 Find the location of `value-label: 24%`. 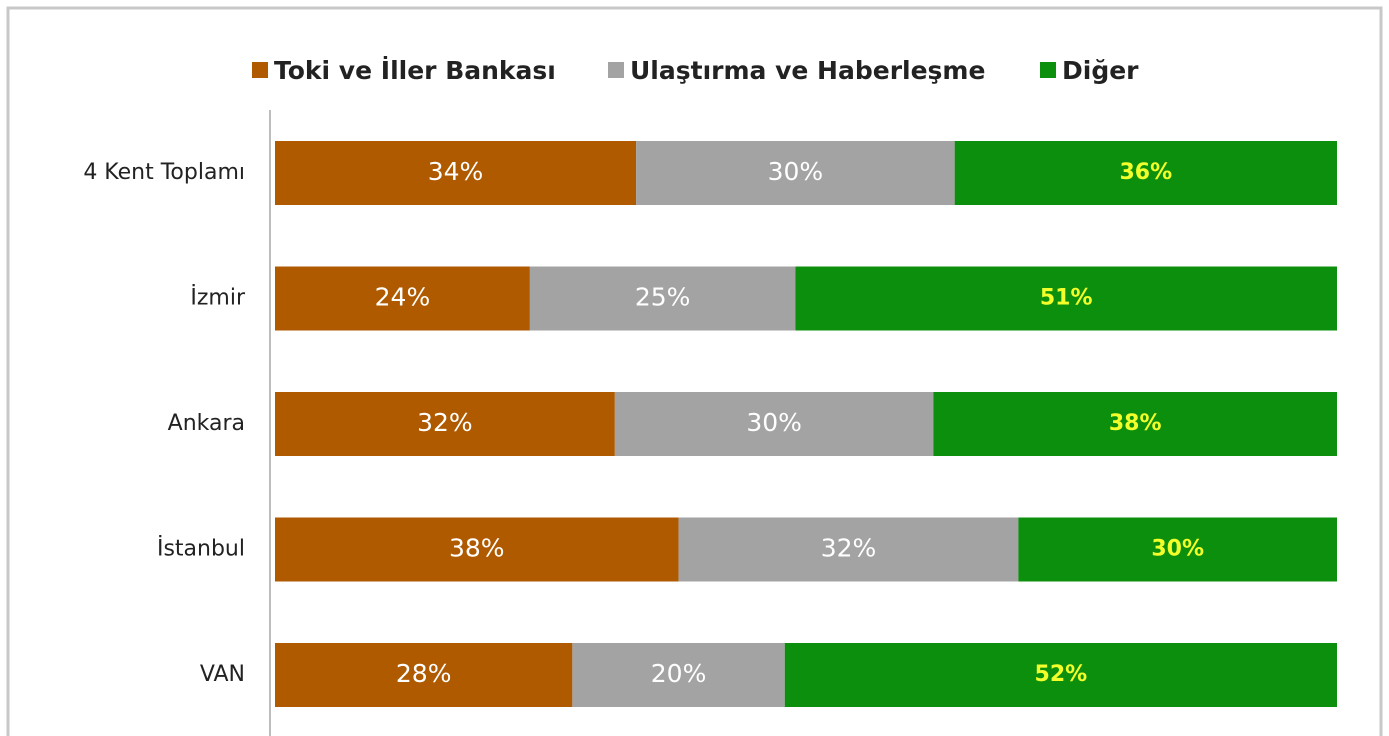

value-label: 24% is located at coordinates (403, 297).